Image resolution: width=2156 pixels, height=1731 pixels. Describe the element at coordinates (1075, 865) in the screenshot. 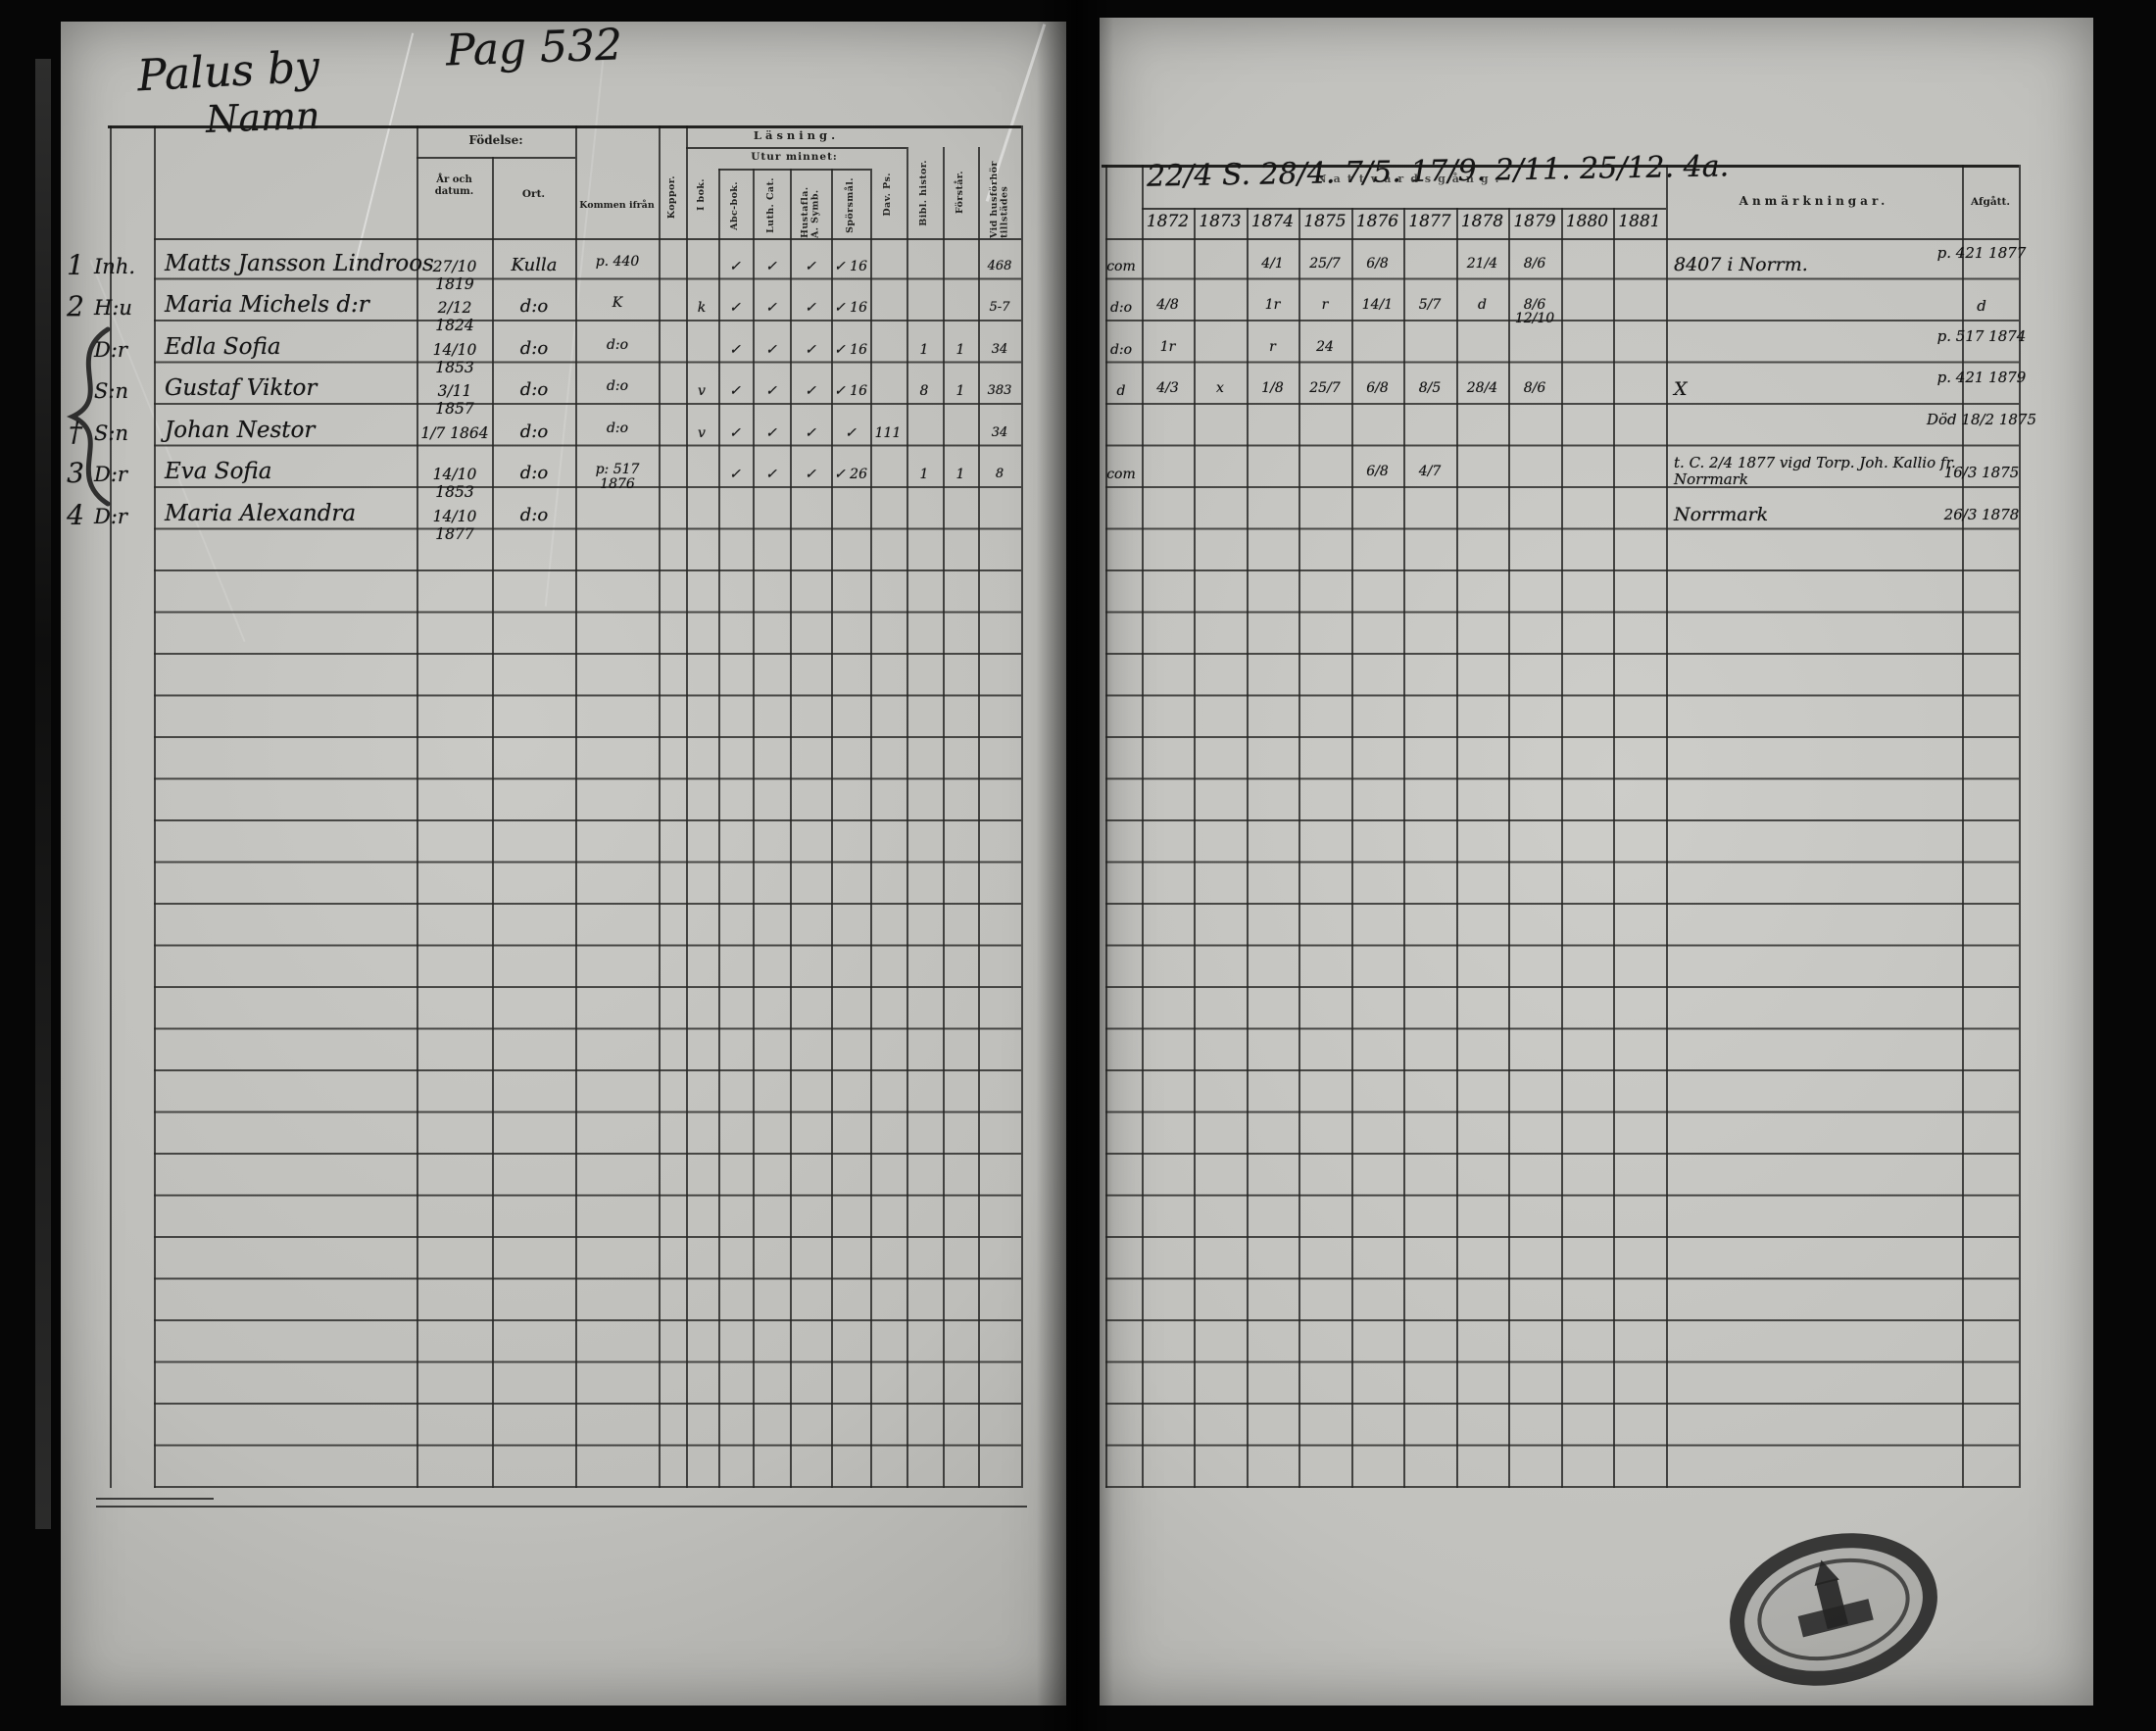

I see `page-gutter-shadow` at that location.